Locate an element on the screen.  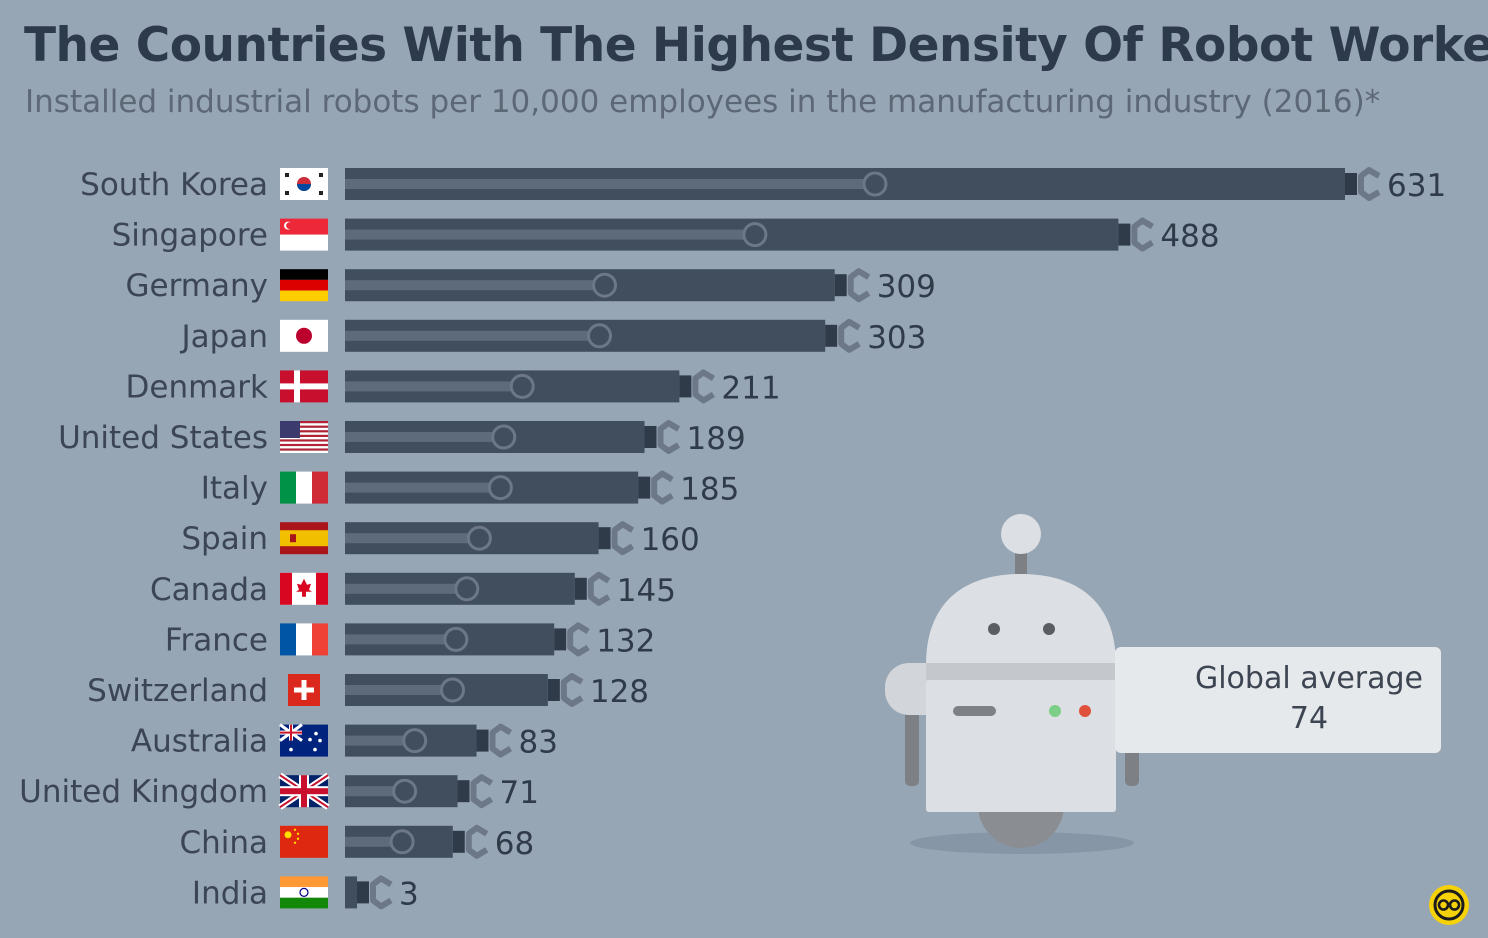
australia-flag-icon is located at coordinates (303, 740).